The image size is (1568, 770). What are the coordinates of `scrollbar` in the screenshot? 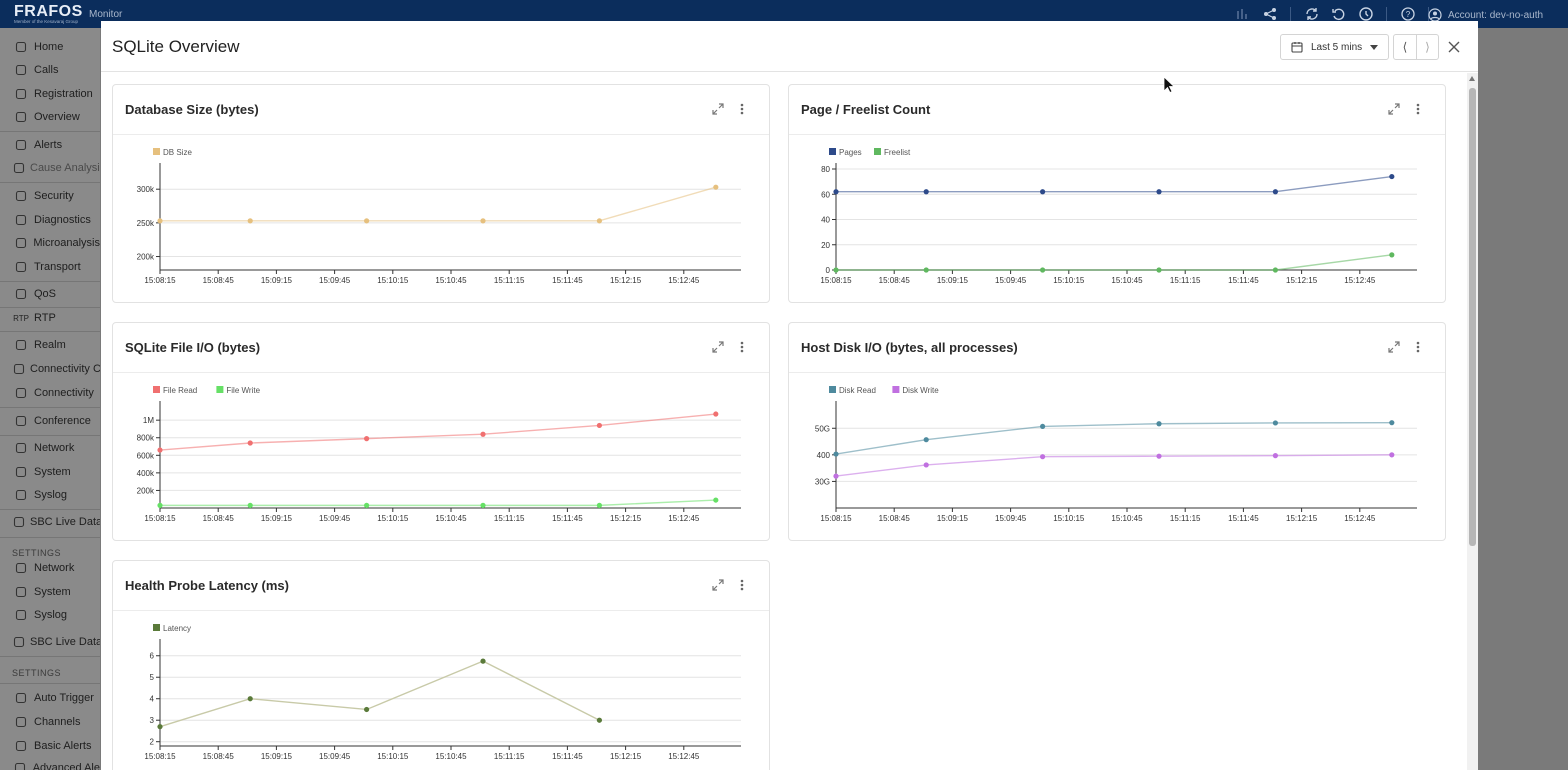 It's located at (1472, 421).